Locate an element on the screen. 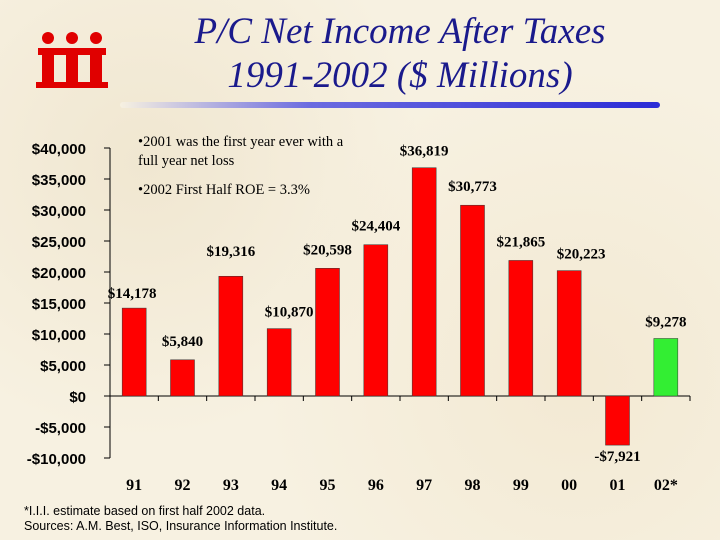 This screenshot has width=720, height=540. data-label: $19,316 is located at coordinates (230, 252).